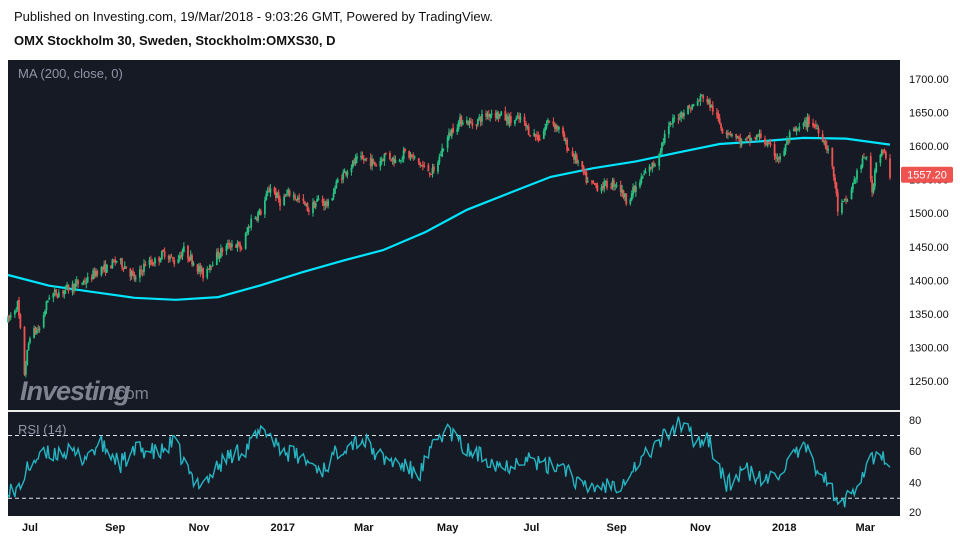  I want to click on rsi-indicator-label: RSI (14), so click(42, 429).